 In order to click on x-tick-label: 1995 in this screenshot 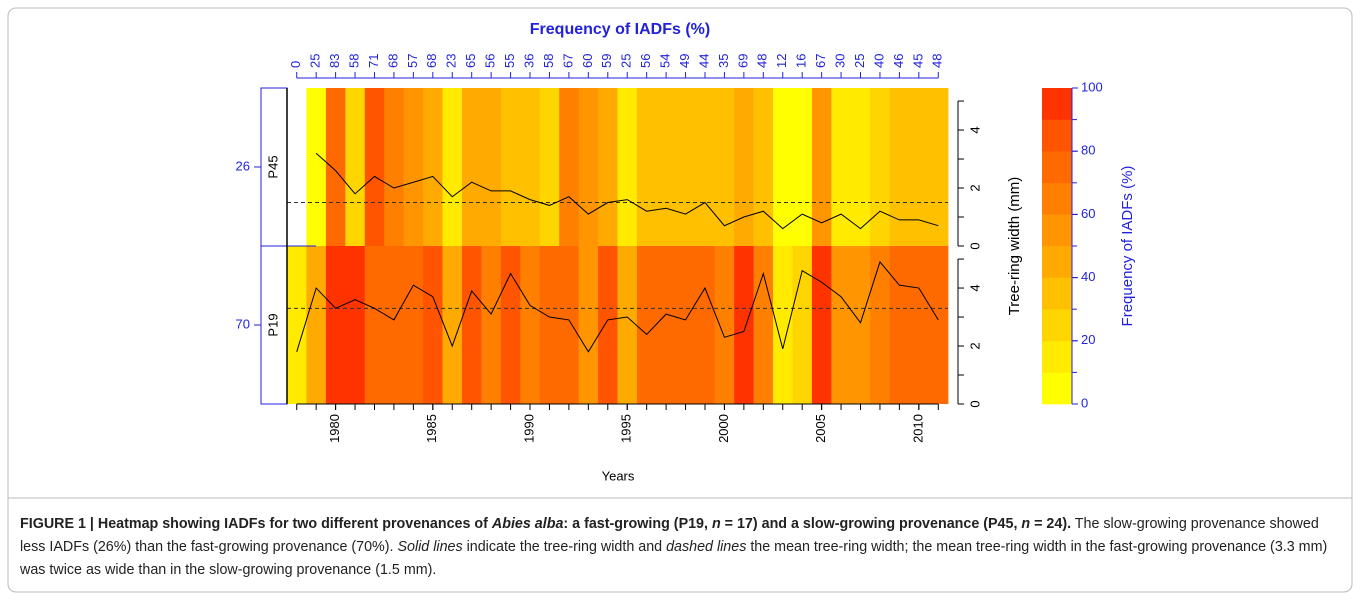, I will do `click(626, 428)`.